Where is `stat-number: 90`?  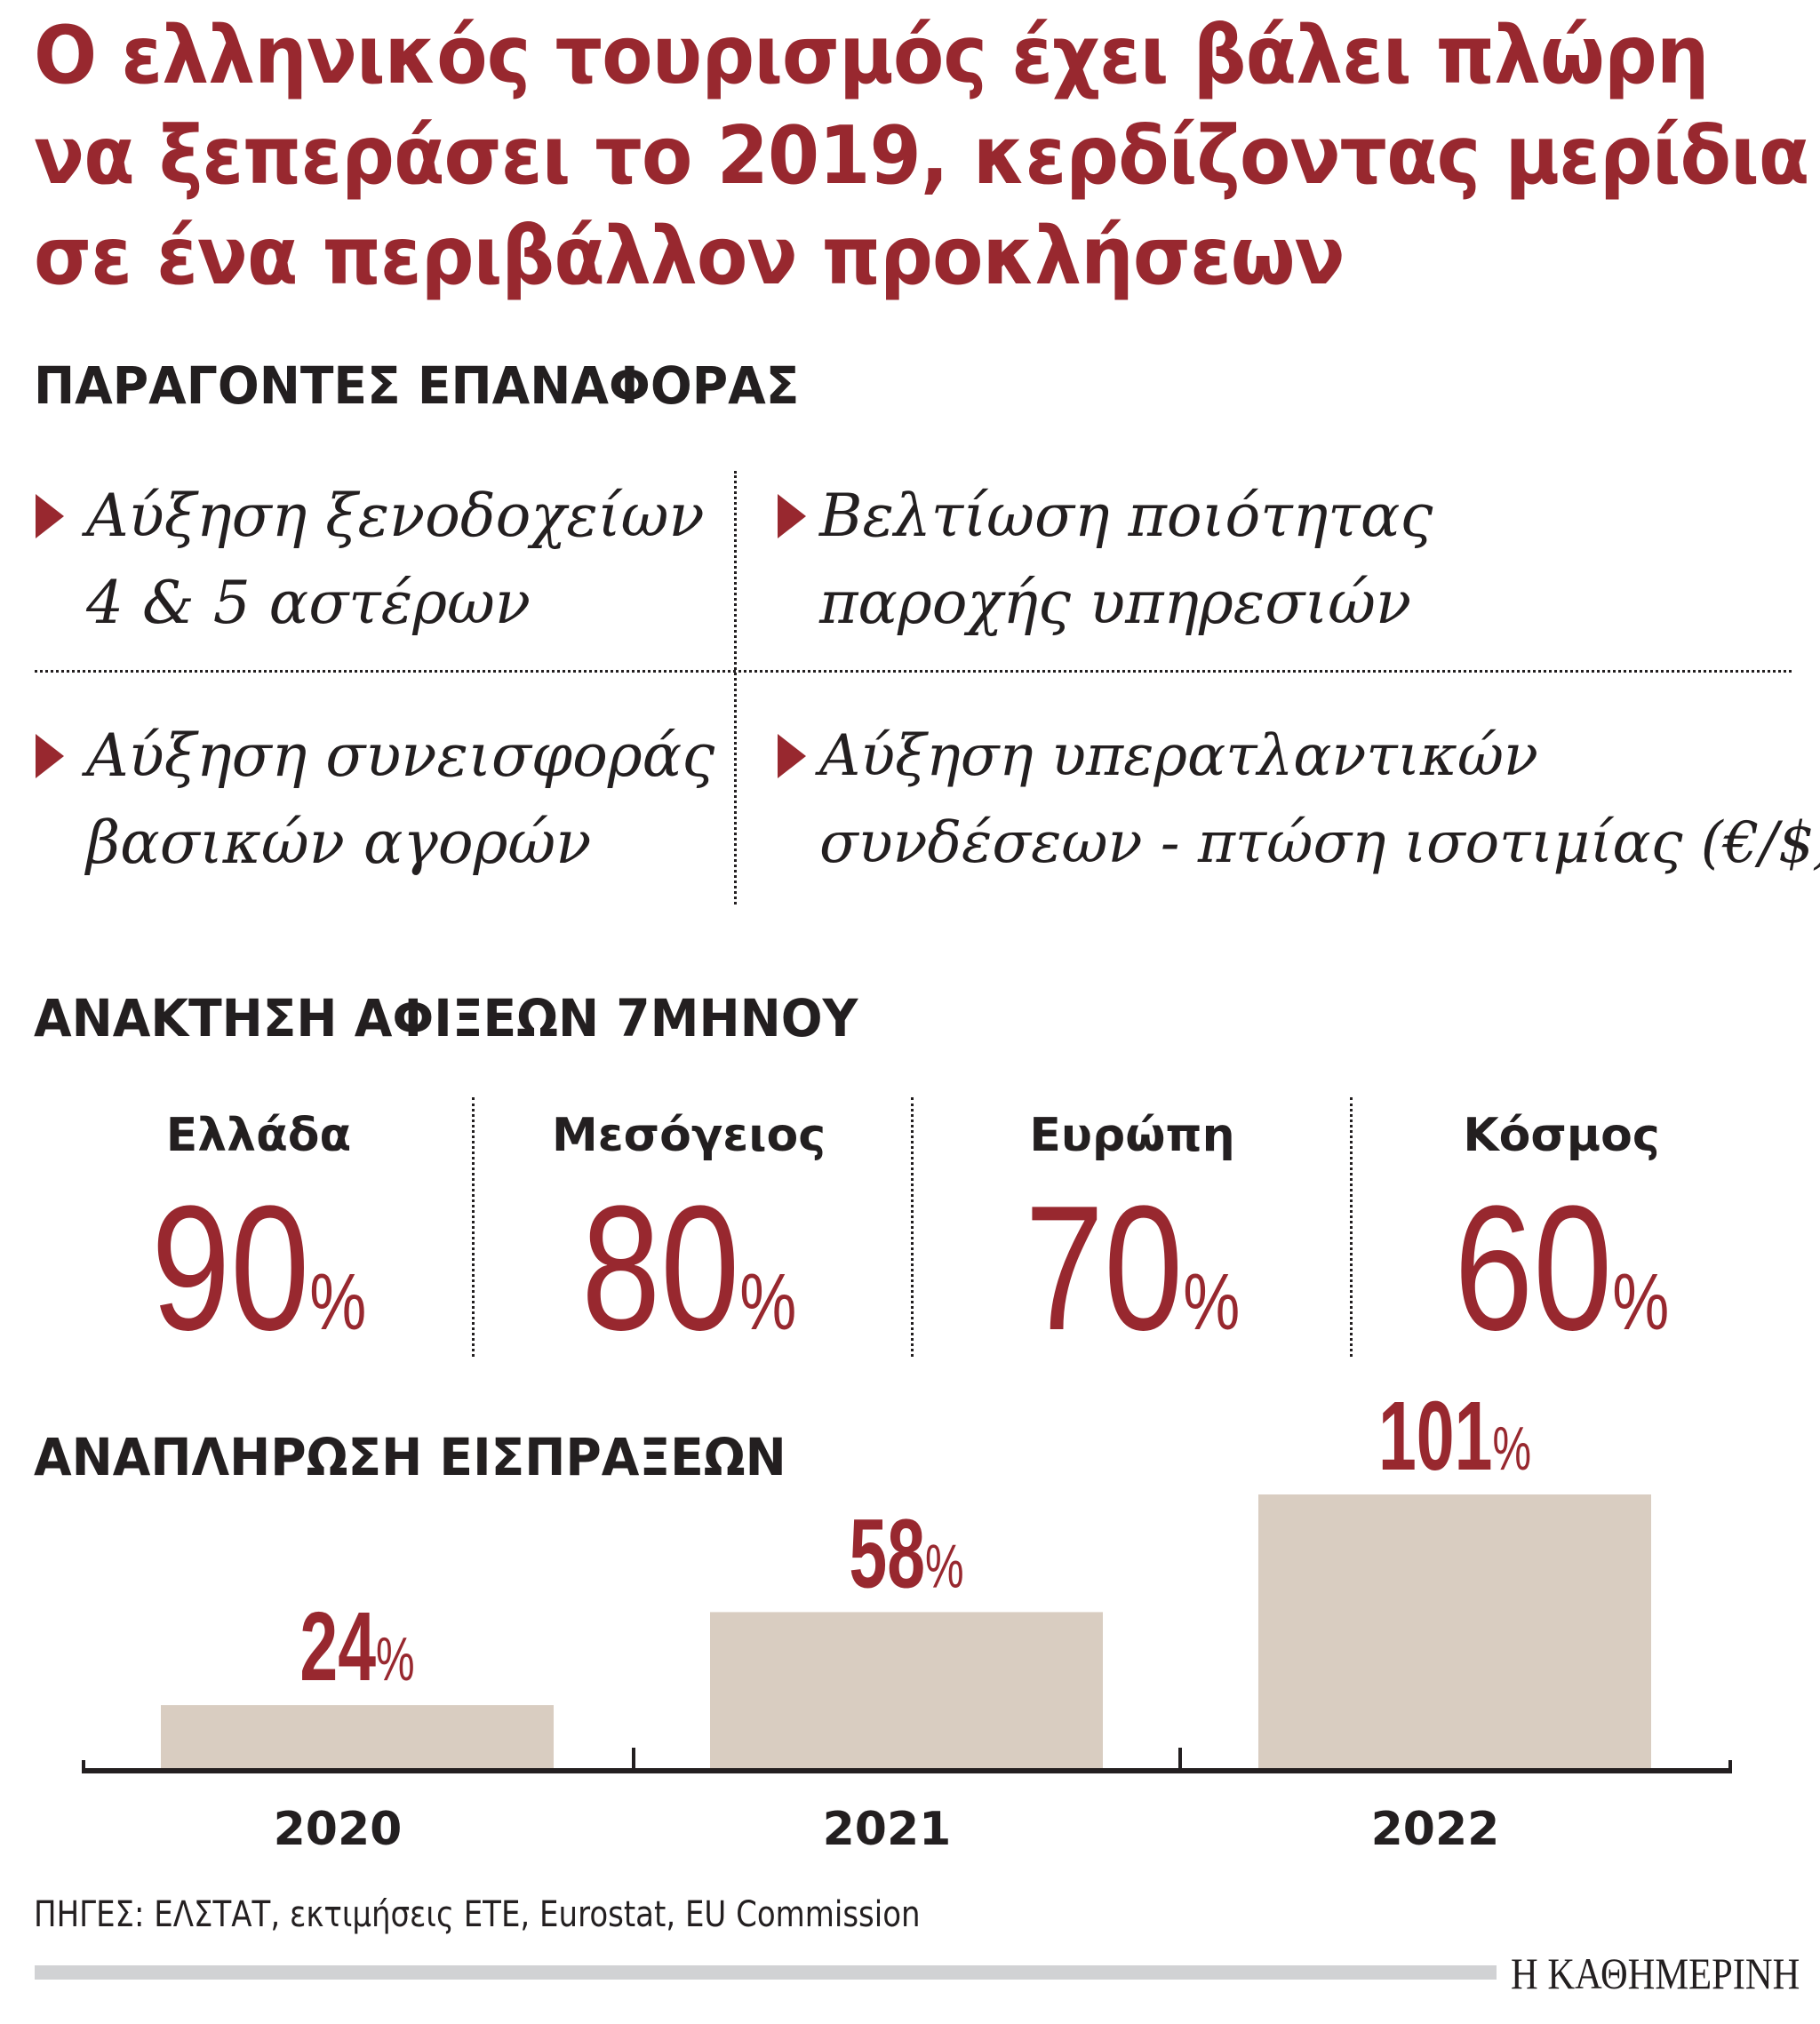
stat-number: 90 is located at coordinates (230, 1268).